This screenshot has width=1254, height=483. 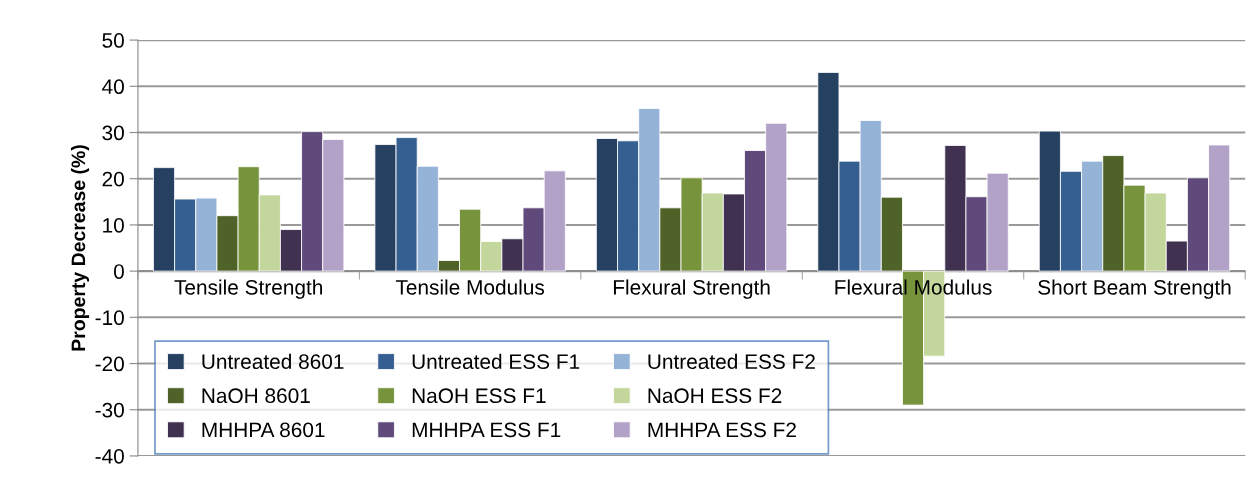 What do you see at coordinates (486, 430) in the screenshot?
I see `legend-label: MHHPA ESS F1` at bounding box center [486, 430].